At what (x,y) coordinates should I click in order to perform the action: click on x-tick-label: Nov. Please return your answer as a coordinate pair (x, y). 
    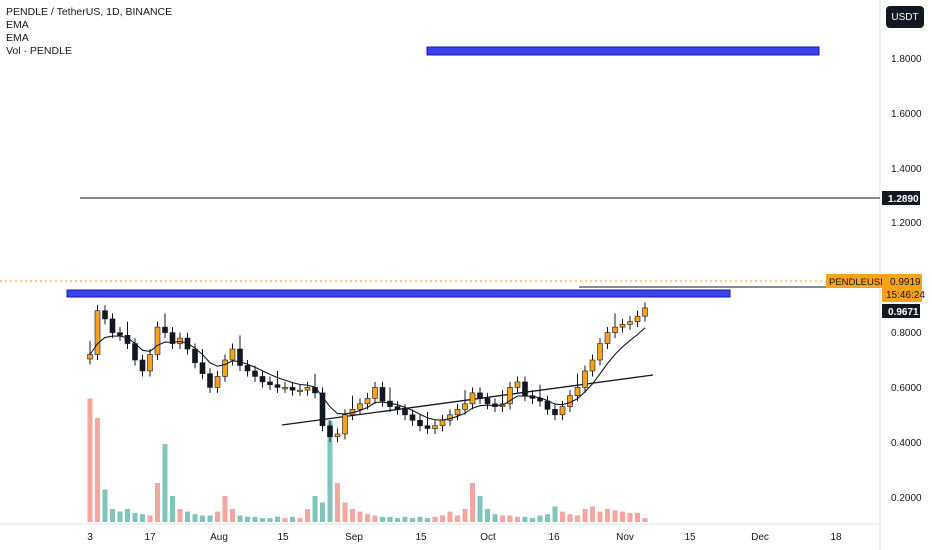
    Looking at the image, I should click on (625, 537).